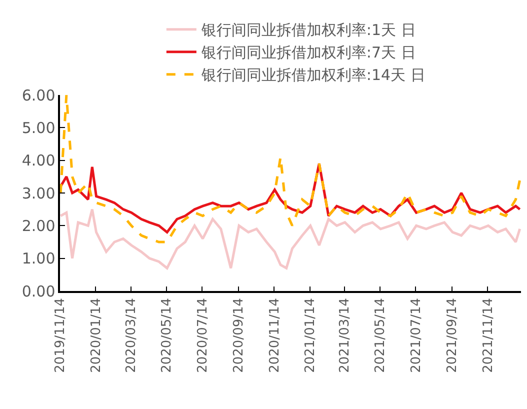  I want to click on x-tick-label: 2021/07/14, so click(416, 335).